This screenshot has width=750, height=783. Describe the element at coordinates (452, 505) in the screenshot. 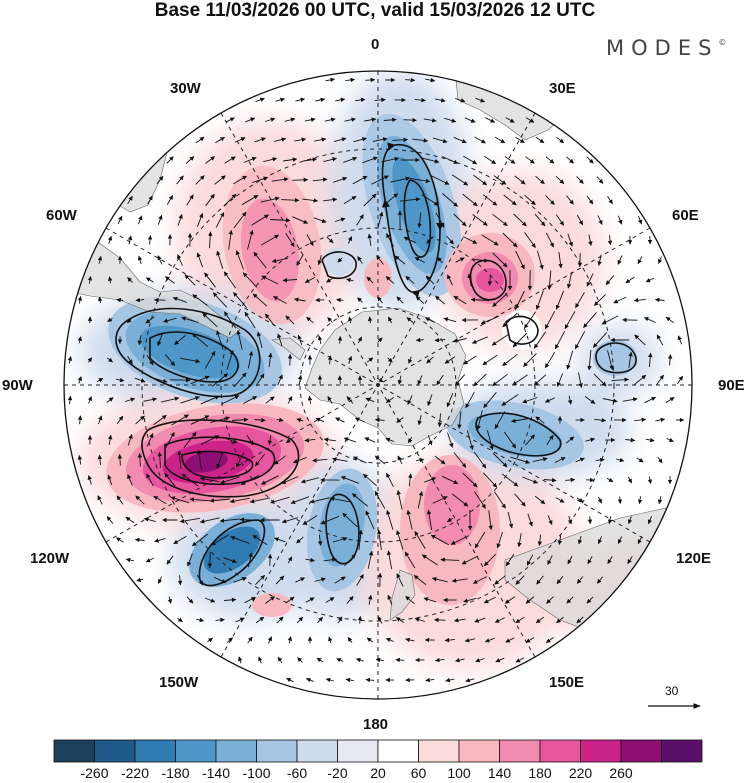

I see `core-se-level2` at that location.